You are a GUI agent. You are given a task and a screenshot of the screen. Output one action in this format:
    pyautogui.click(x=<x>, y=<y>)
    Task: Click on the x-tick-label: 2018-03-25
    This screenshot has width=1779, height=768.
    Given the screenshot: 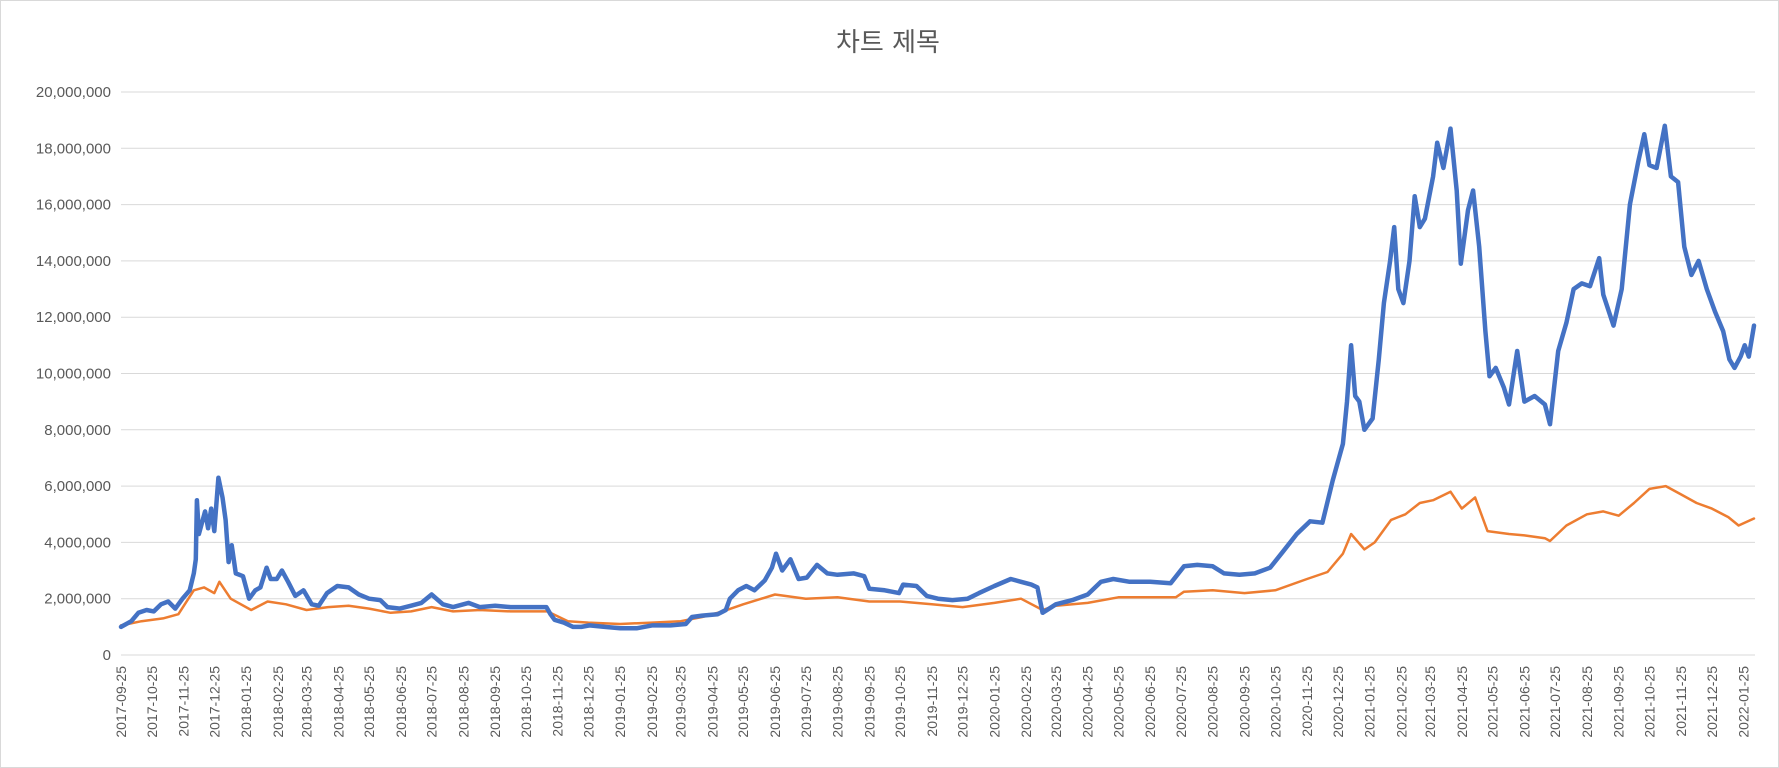 What is the action you would take?
    pyautogui.click(x=307, y=702)
    